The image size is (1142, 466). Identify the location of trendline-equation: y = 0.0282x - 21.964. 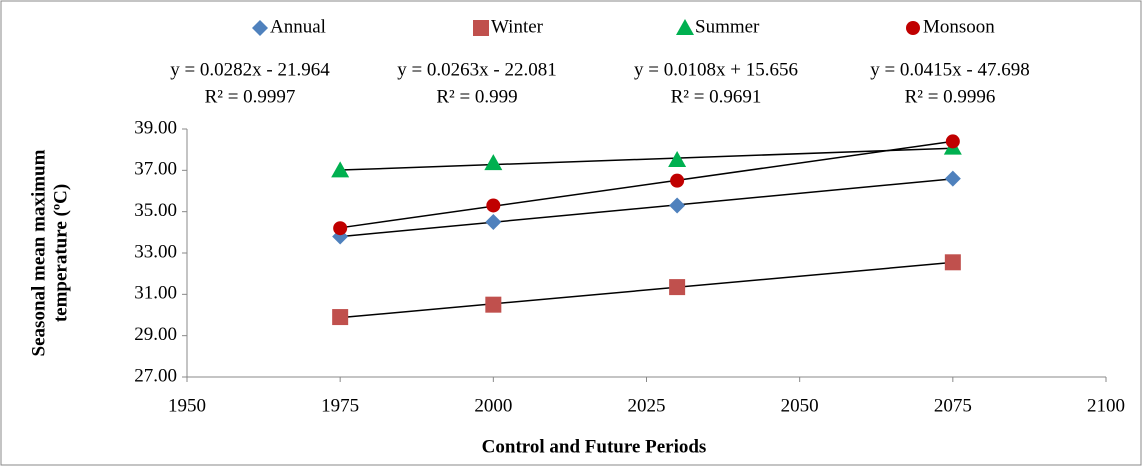
(250, 69).